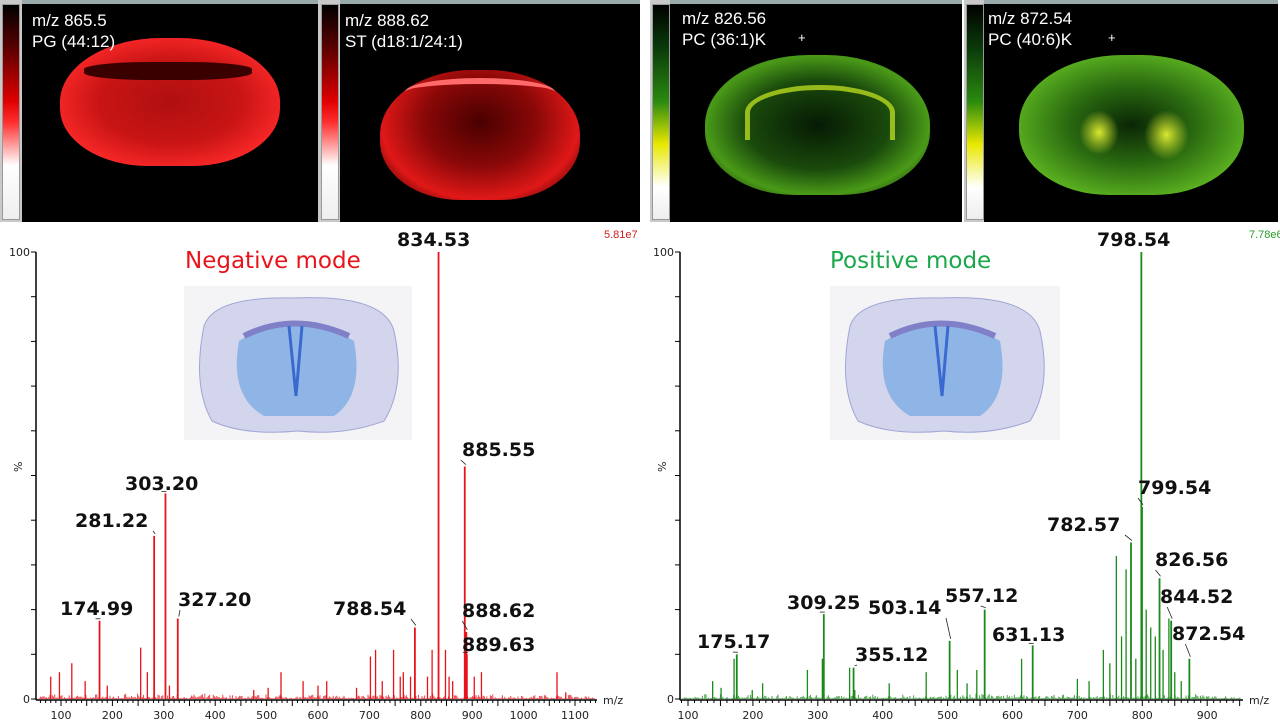 This screenshot has height=724, width=1280. Describe the element at coordinates (498, 611) in the screenshot. I see `peak-label: 888.62` at that location.